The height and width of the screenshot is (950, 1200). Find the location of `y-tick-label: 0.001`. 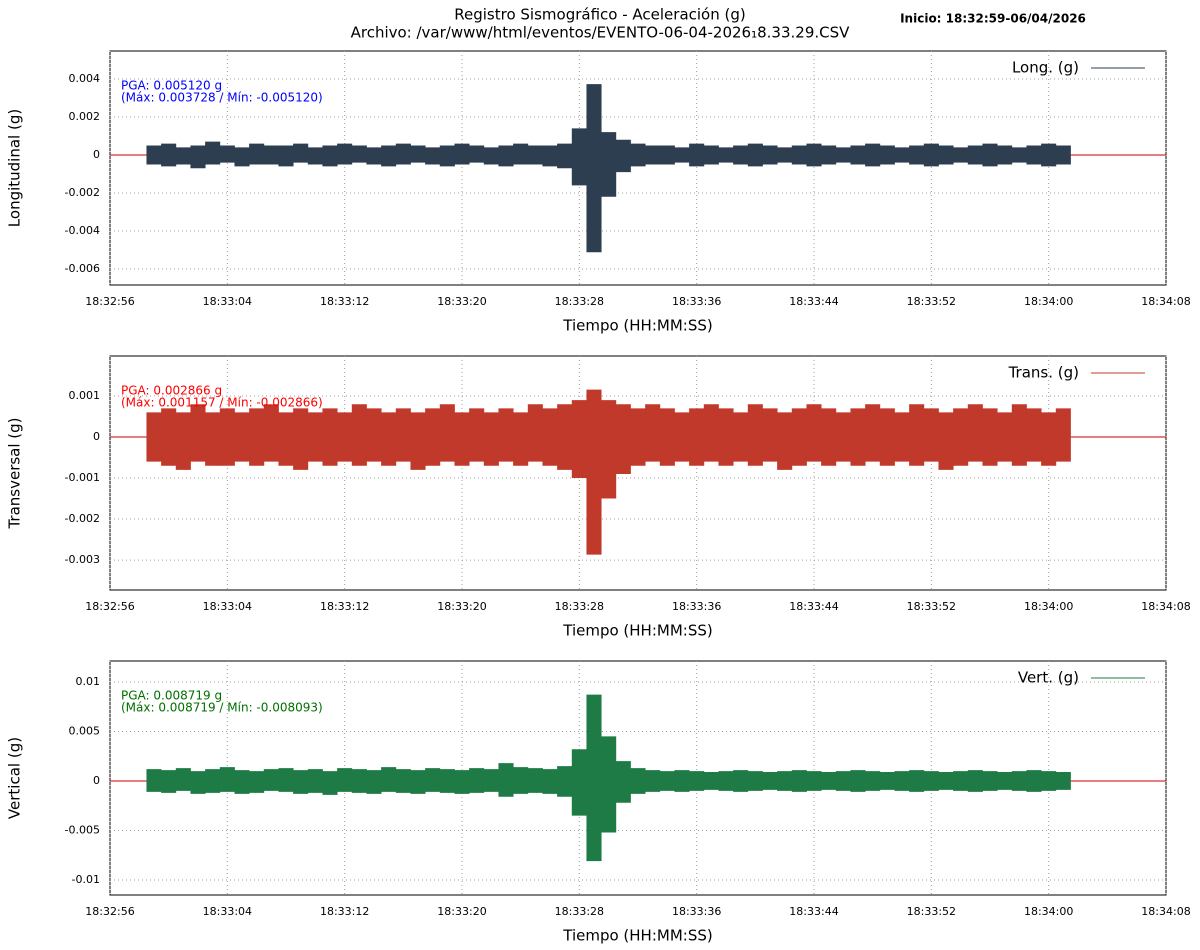

y-tick-label: 0.001 is located at coordinates (85, 395).